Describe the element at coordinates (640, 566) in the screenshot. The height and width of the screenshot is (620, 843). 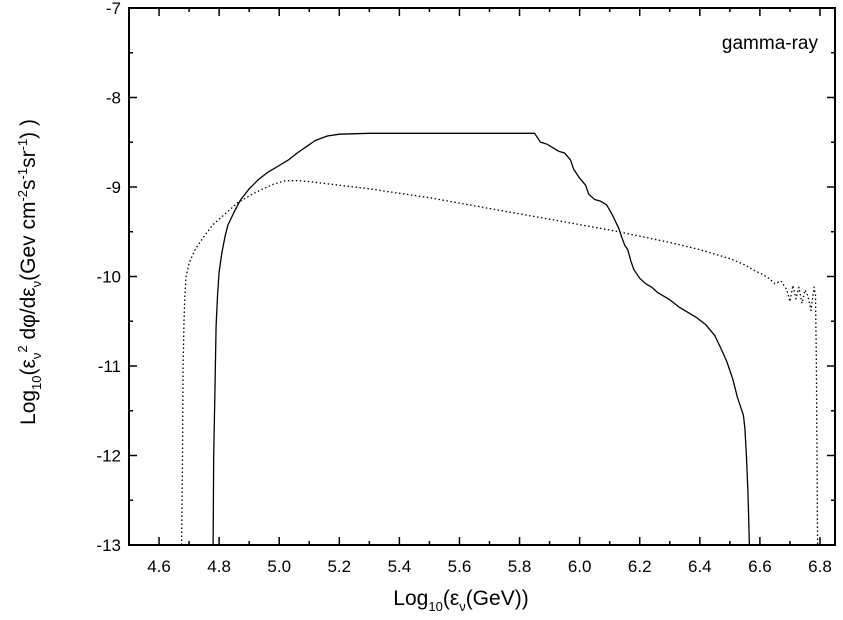
I see `x-tick-label: 6.2` at that location.